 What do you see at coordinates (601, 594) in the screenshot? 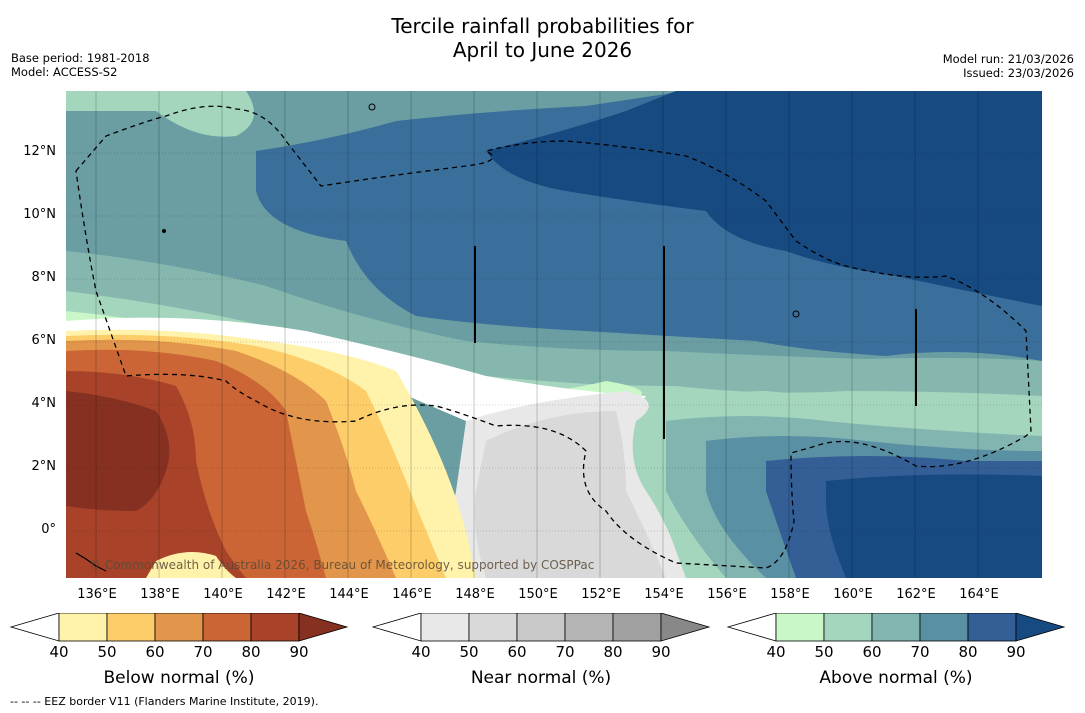
I see `lon-label-152e: 152°E` at bounding box center [601, 594].